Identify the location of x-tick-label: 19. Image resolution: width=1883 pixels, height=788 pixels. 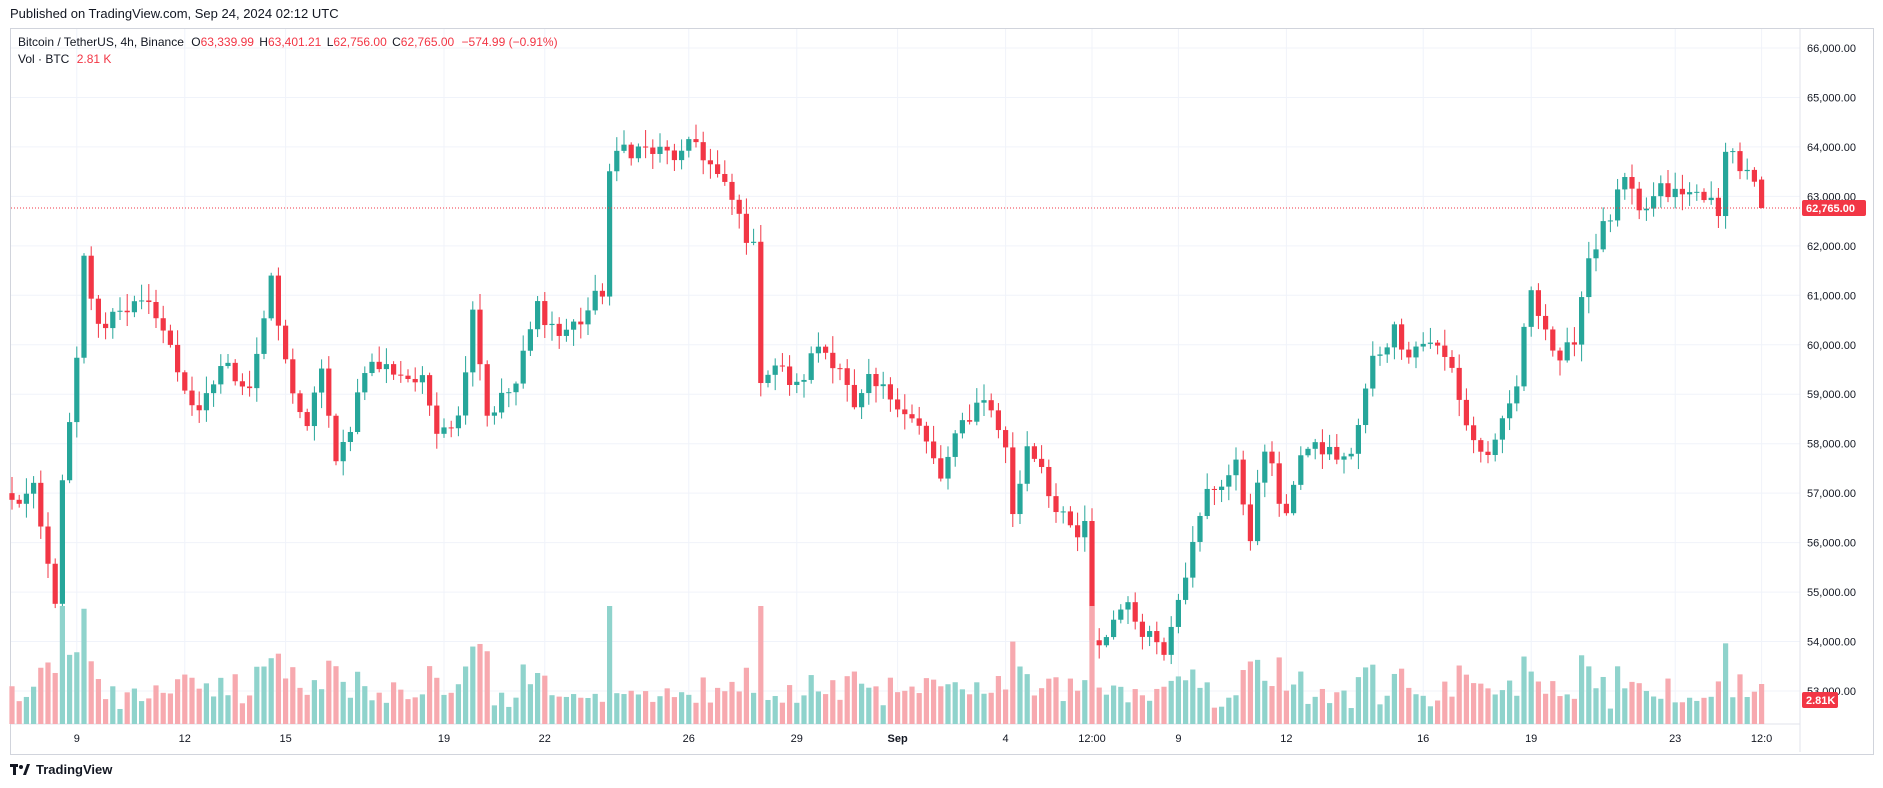
(1531, 739).